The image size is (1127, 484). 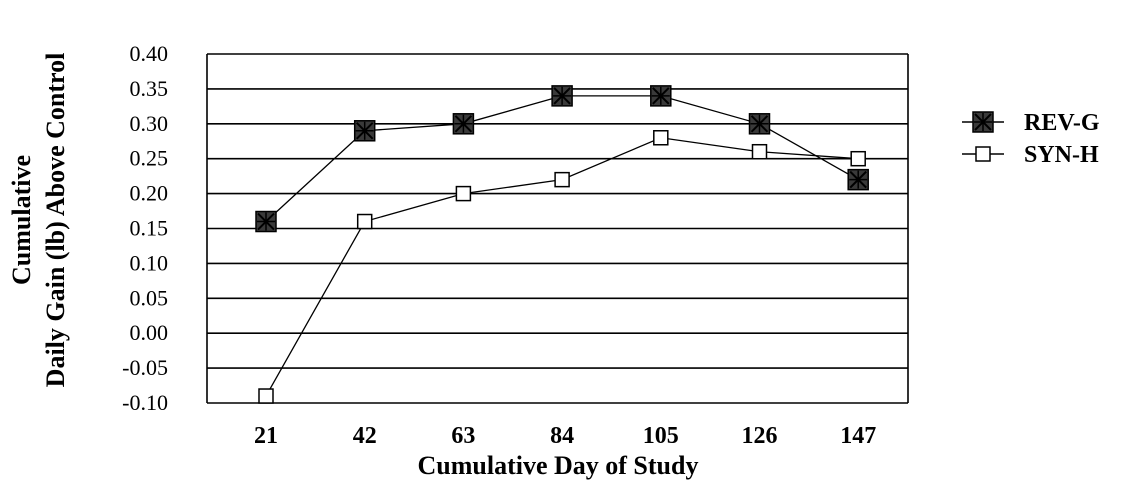 What do you see at coordinates (365, 436) in the screenshot?
I see `x-tick-label: 42` at bounding box center [365, 436].